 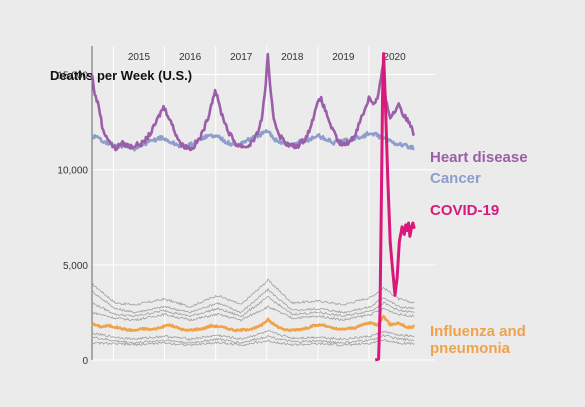 I want to click on year-tick-label: 2020, so click(x=394, y=57).